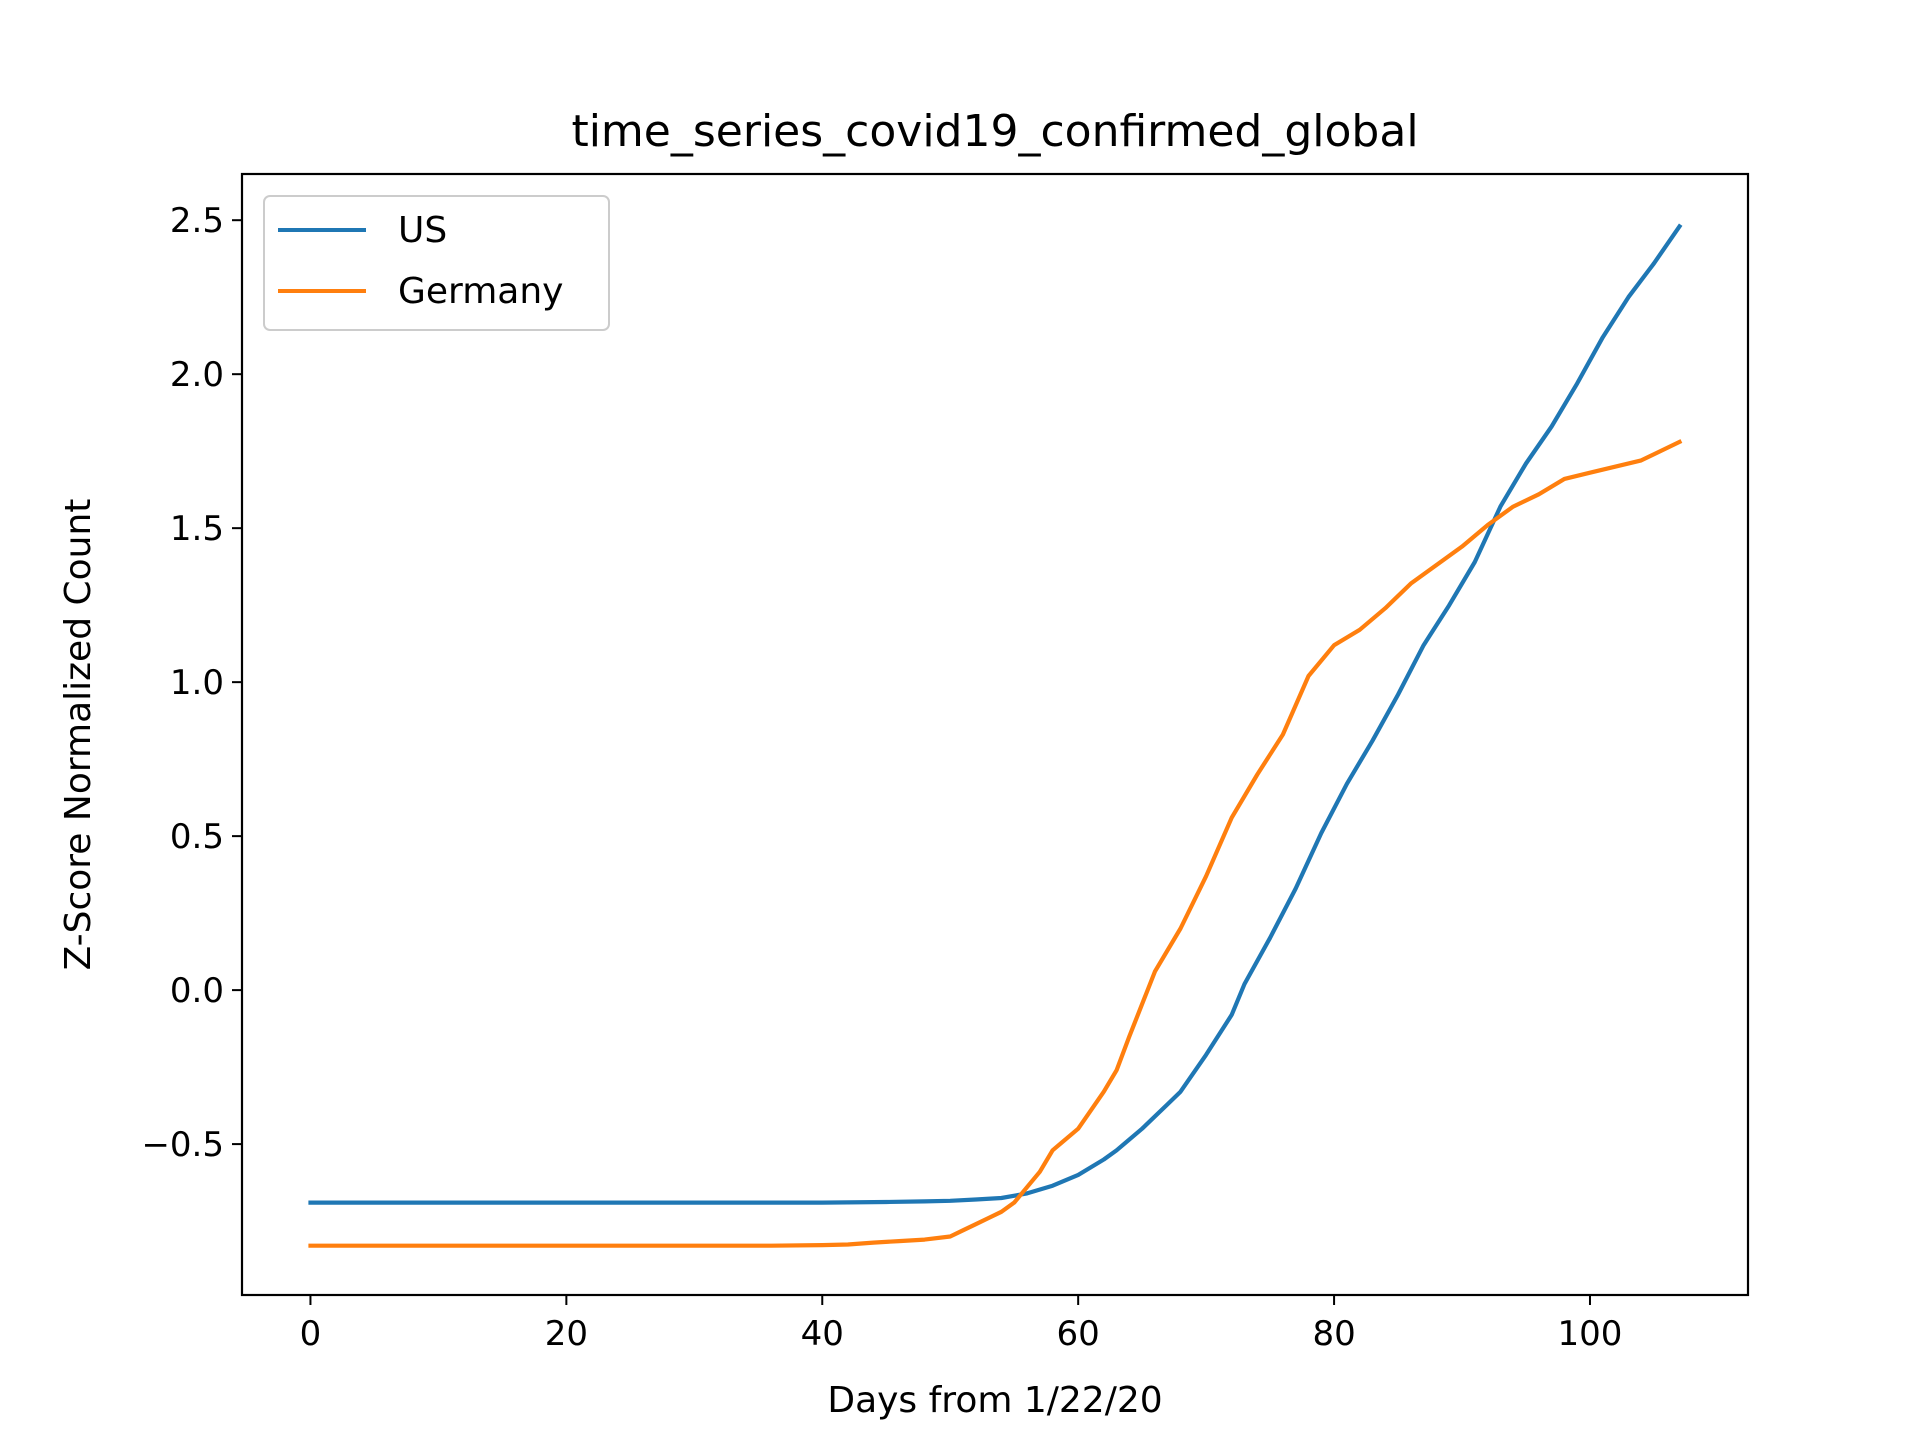 The height and width of the screenshot is (1440, 1920). I want to click on x-tick-label: 20, so click(566, 1334).